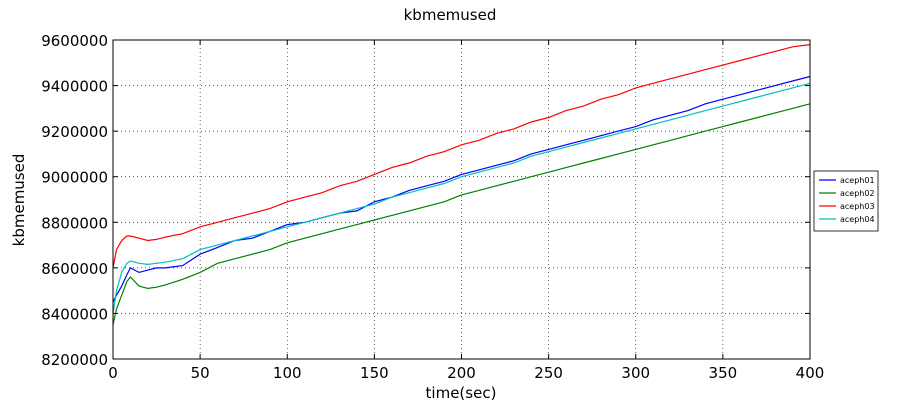  I want to click on x-tick-label: 50, so click(200, 373).